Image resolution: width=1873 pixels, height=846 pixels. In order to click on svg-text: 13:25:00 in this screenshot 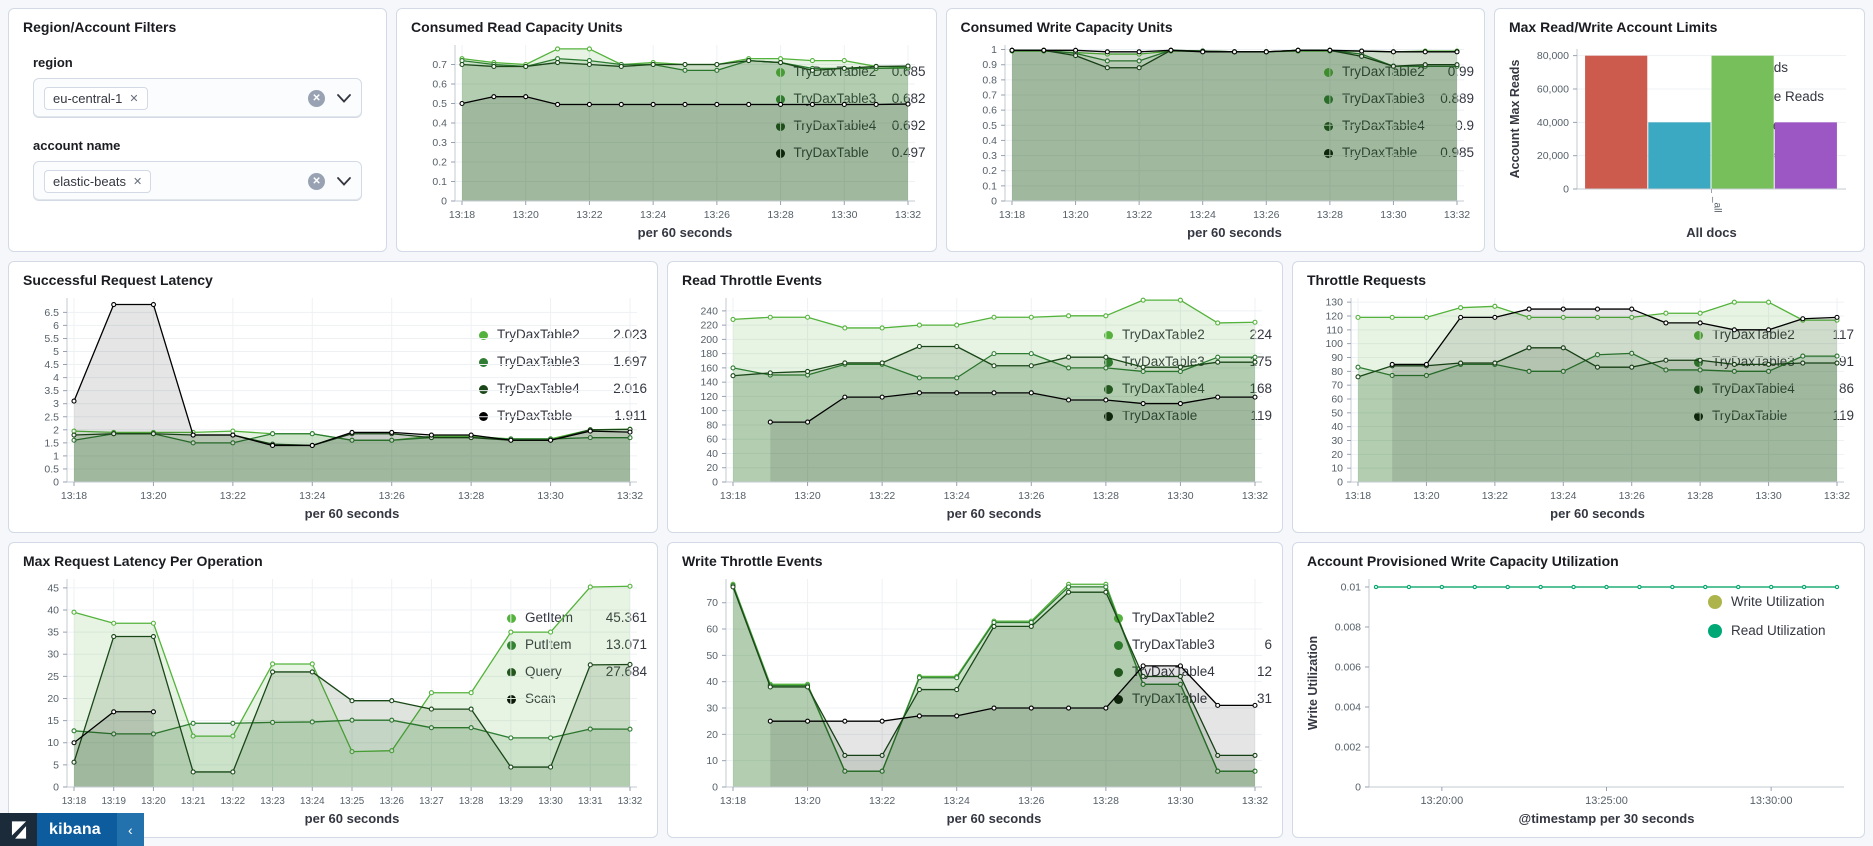, I will do `click(1606, 801)`.